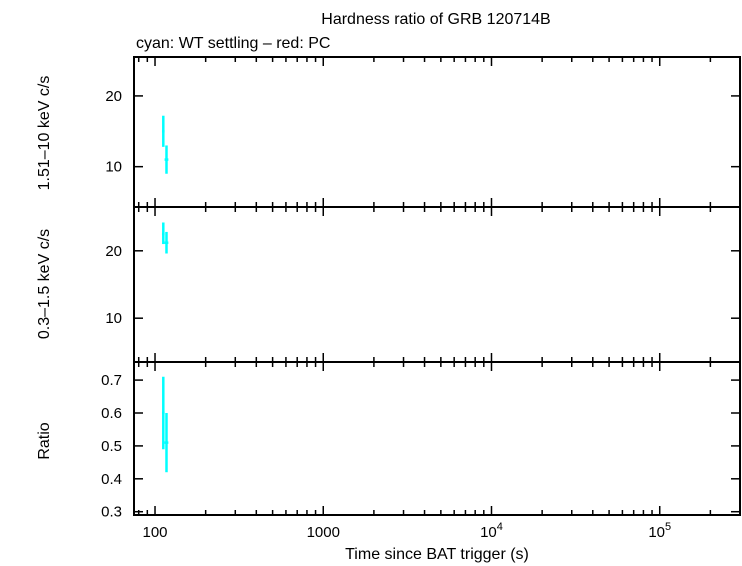 This screenshot has height=566, width=742. What do you see at coordinates (111, 446) in the screenshot?
I see `y-tick-label: 0.5` at bounding box center [111, 446].